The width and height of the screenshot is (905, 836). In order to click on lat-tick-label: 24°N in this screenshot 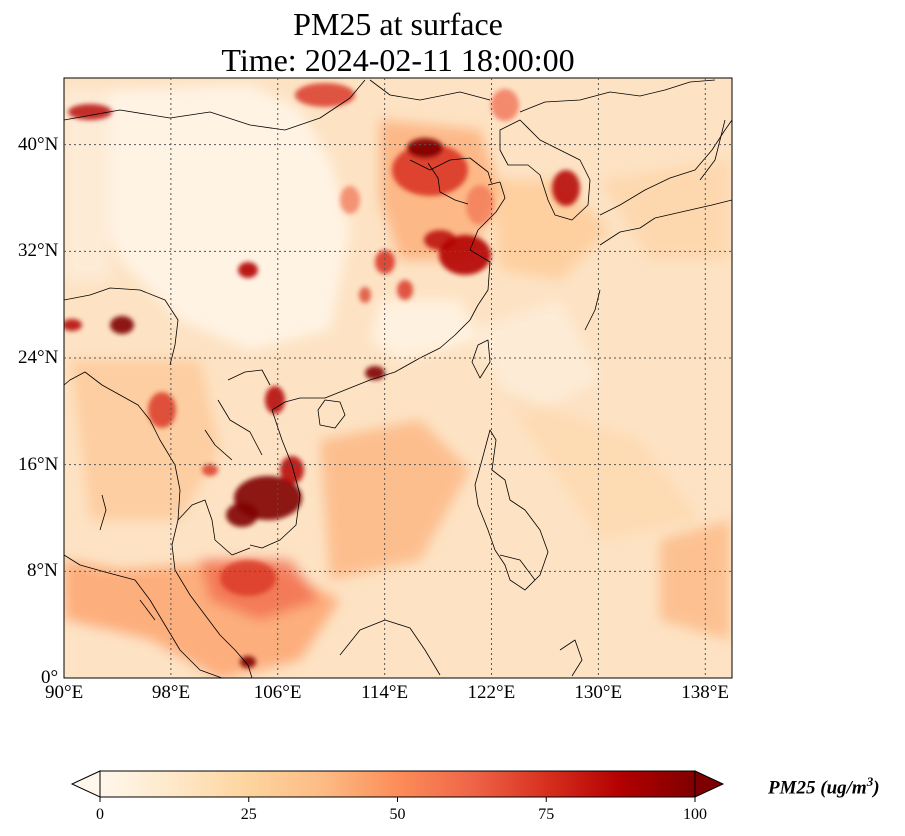, I will do `click(38, 357)`.